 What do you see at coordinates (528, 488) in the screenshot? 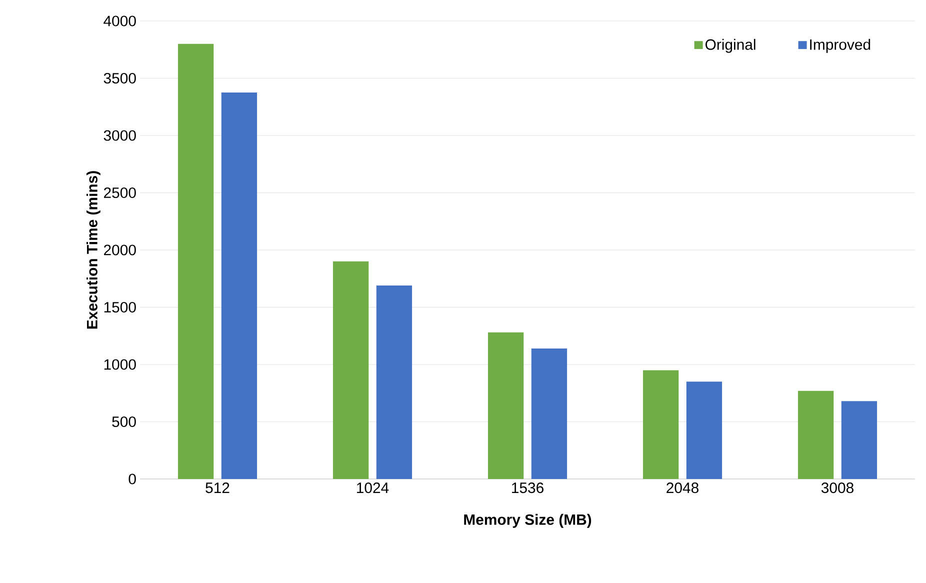
I see `x-tick-label: 1536` at bounding box center [528, 488].